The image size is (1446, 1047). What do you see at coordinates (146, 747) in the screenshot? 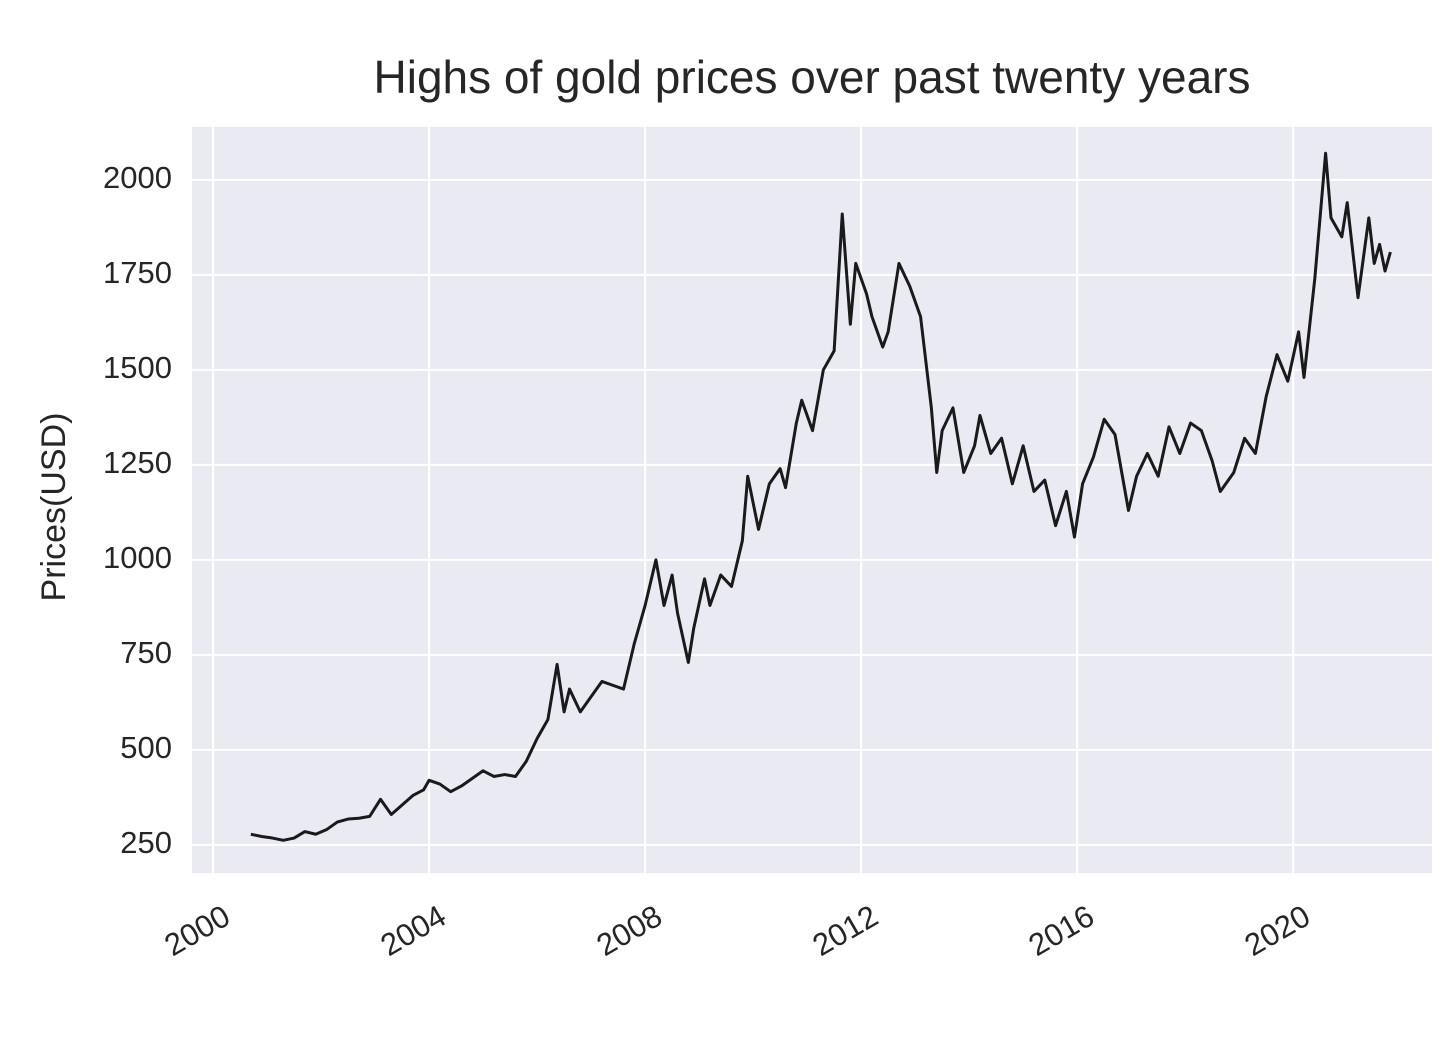
I see `y-tick-label: 500` at bounding box center [146, 747].